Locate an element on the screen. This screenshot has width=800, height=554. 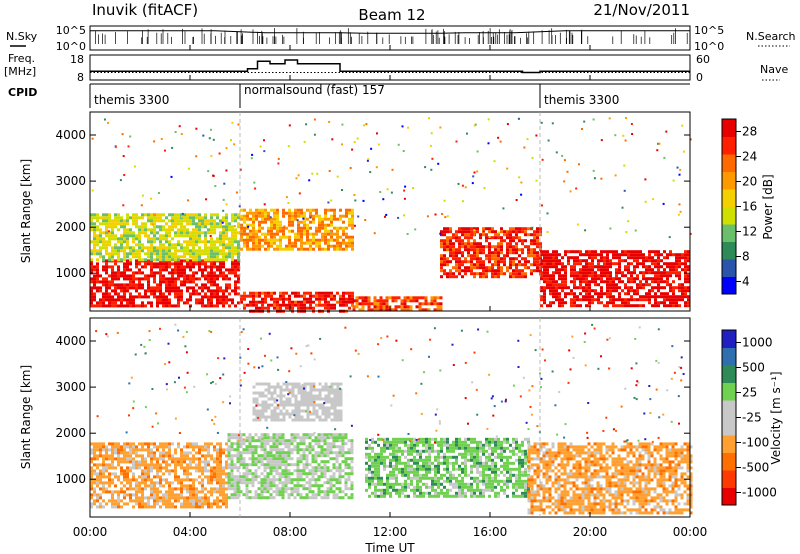
freq-left-tick-bottom: 8 is located at coordinates (80, 77).